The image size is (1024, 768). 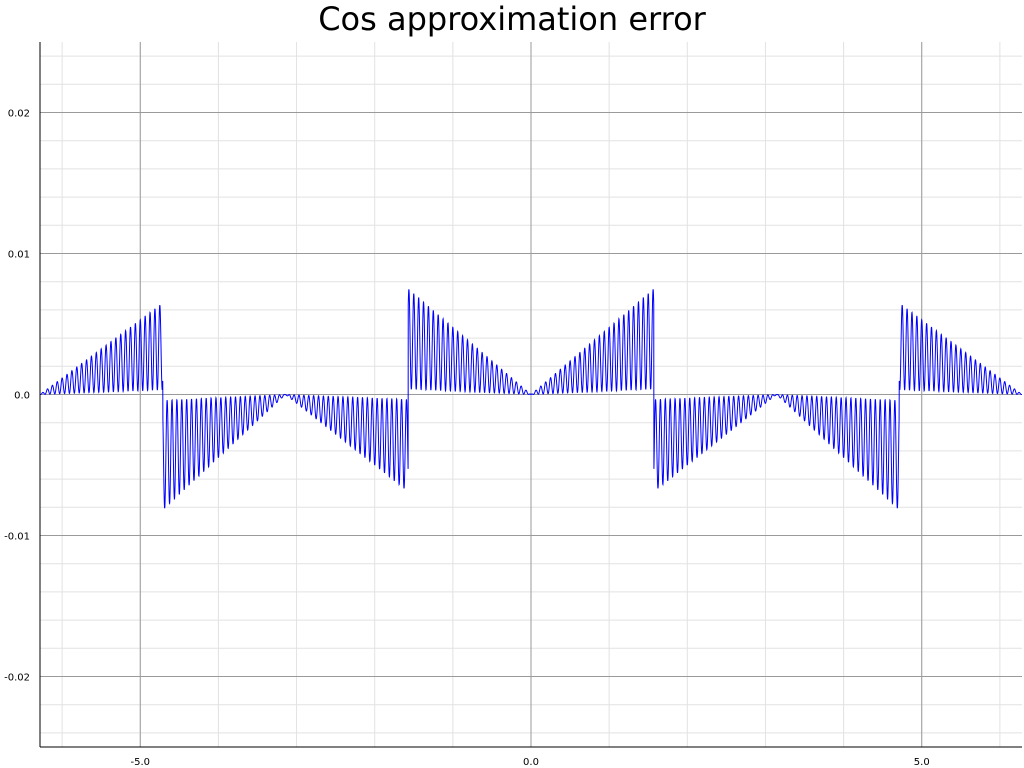 What do you see at coordinates (17, 537) in the screenshot?
I see `y-tick-label: -0.01` at bounding box center [17, 537].